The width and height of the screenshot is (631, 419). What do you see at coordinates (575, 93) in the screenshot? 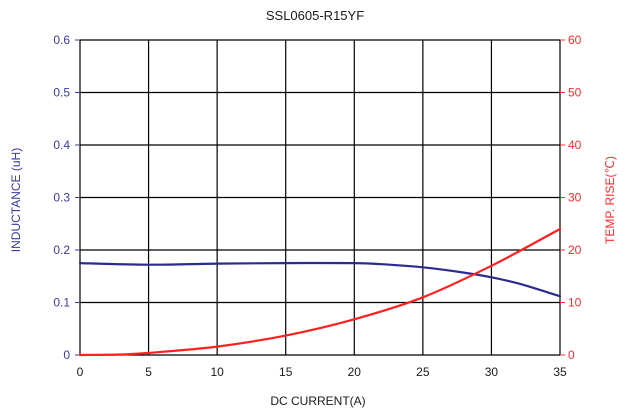
I see `y-right-tick-label: 50` at bounding box center [575, 93].